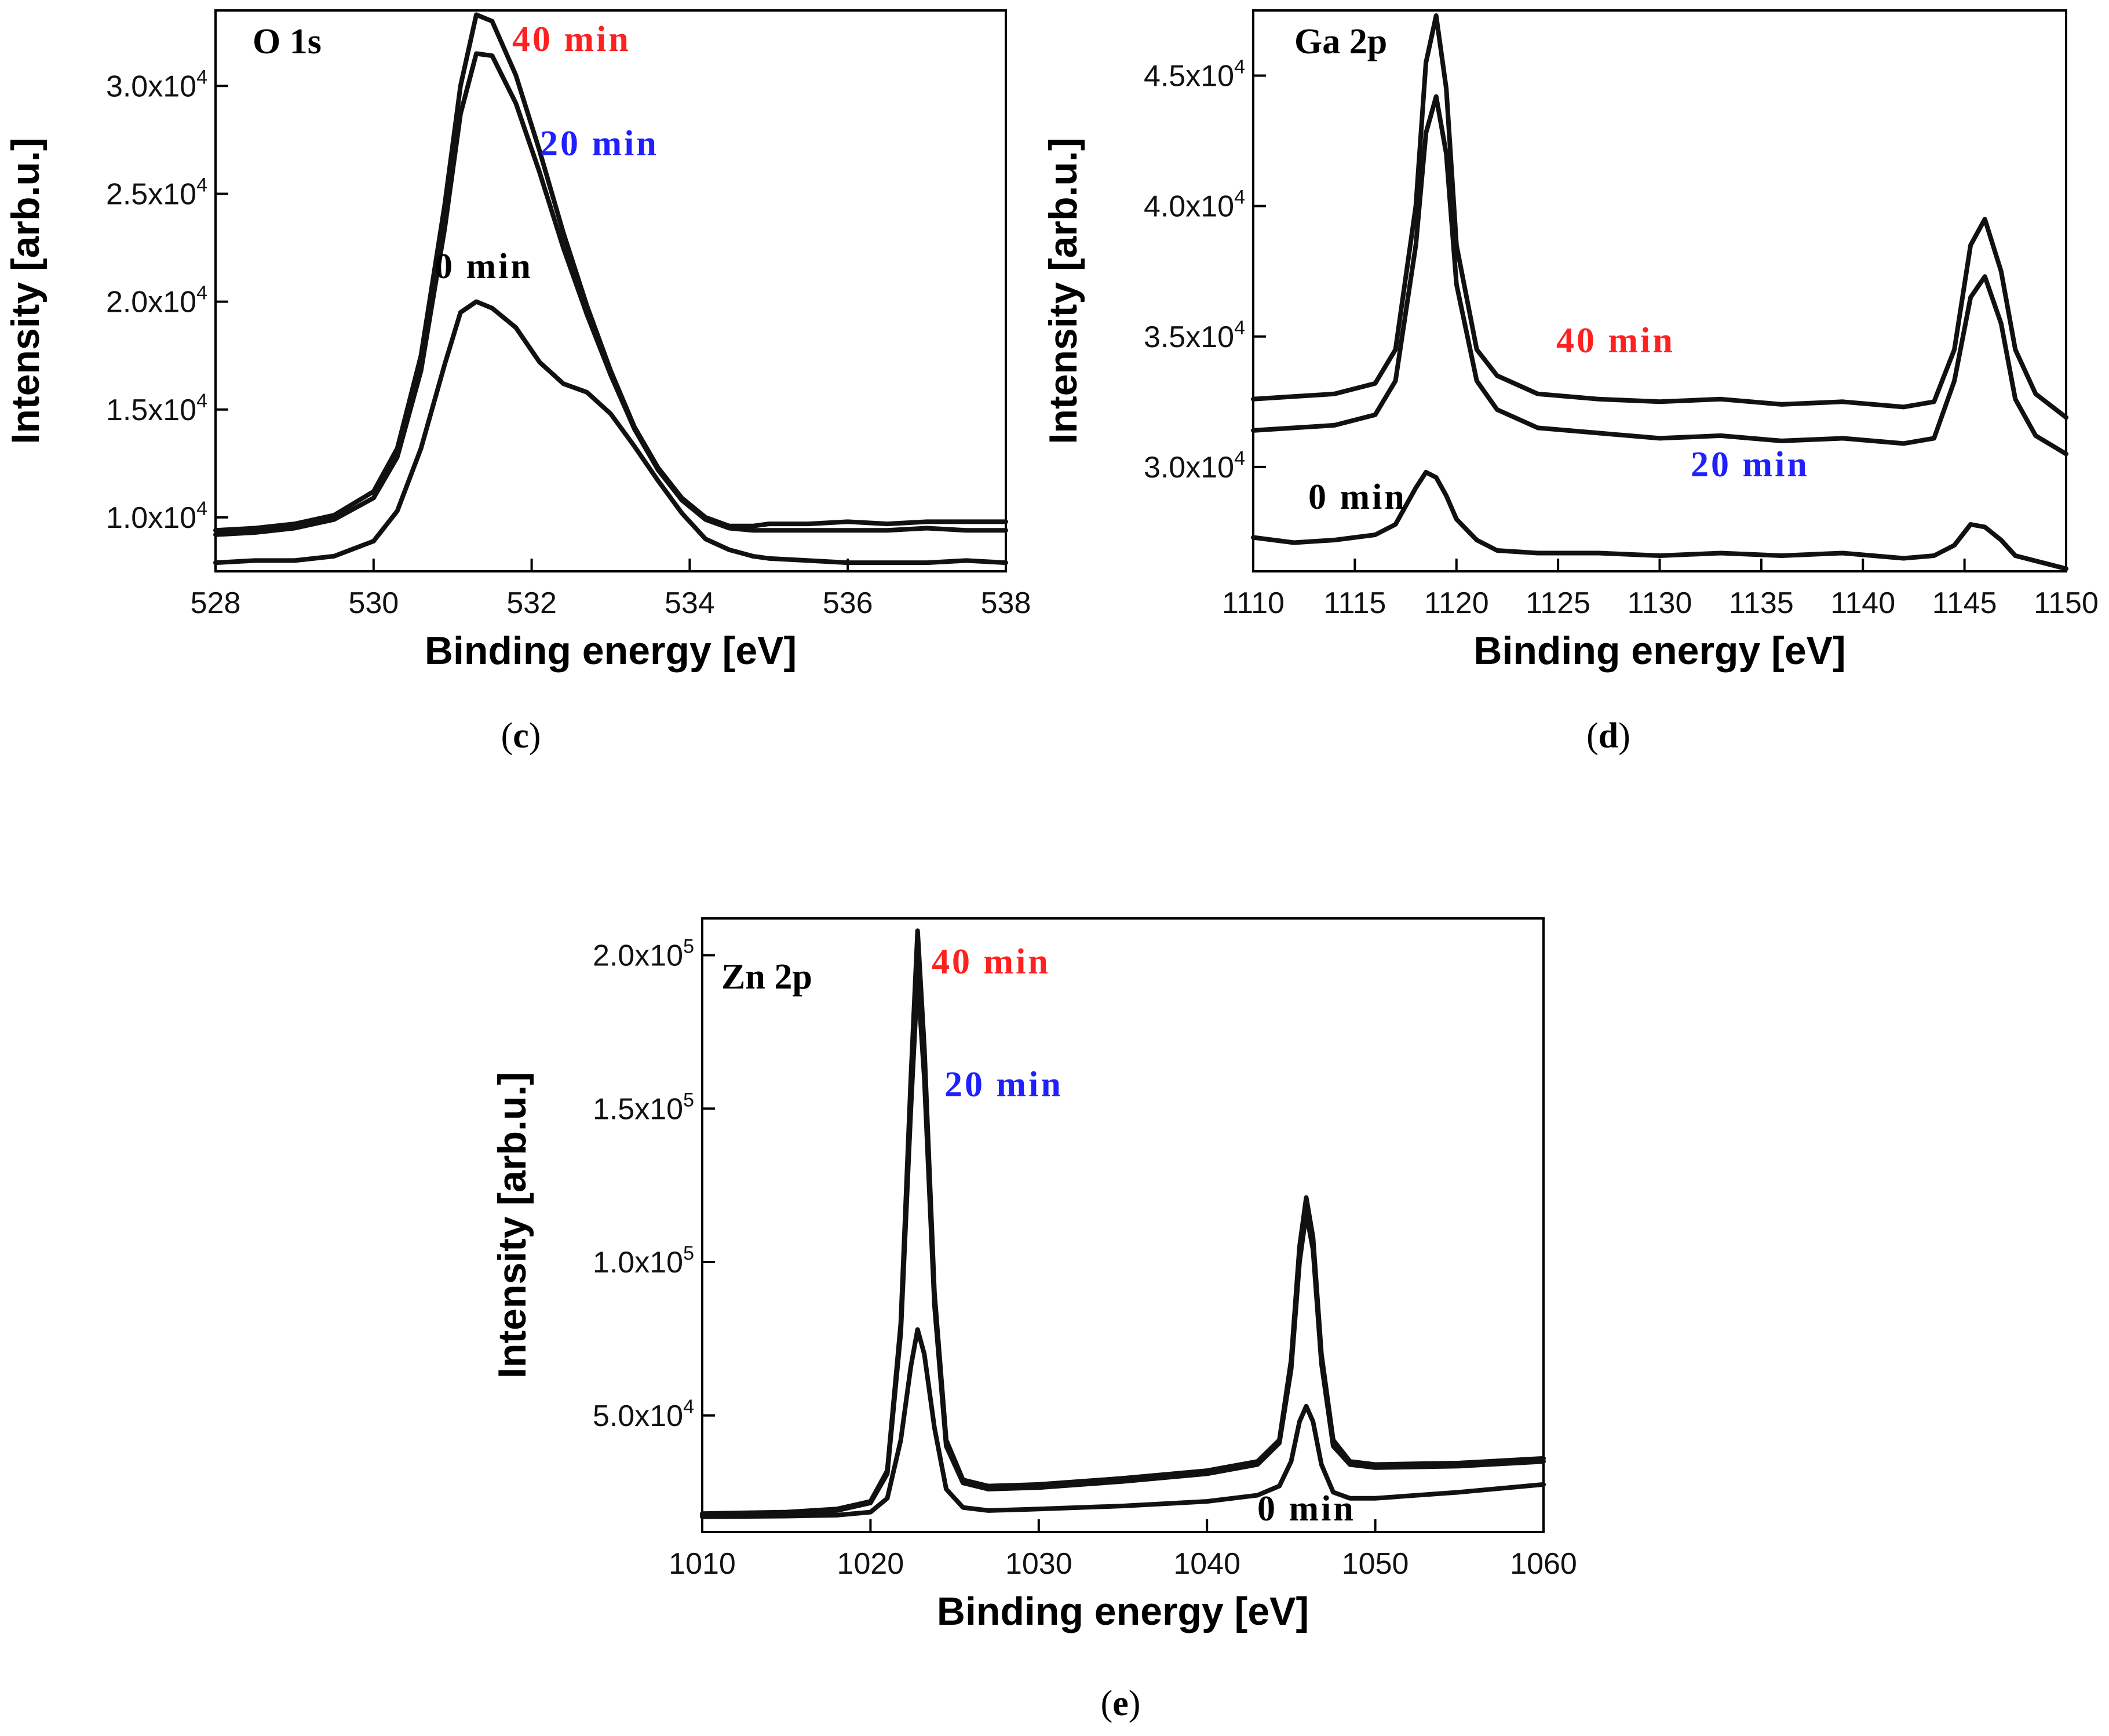 This screenshot has height=1736, width=2109. I want to click on x-tick-label: 1115, so click(1355, 603).